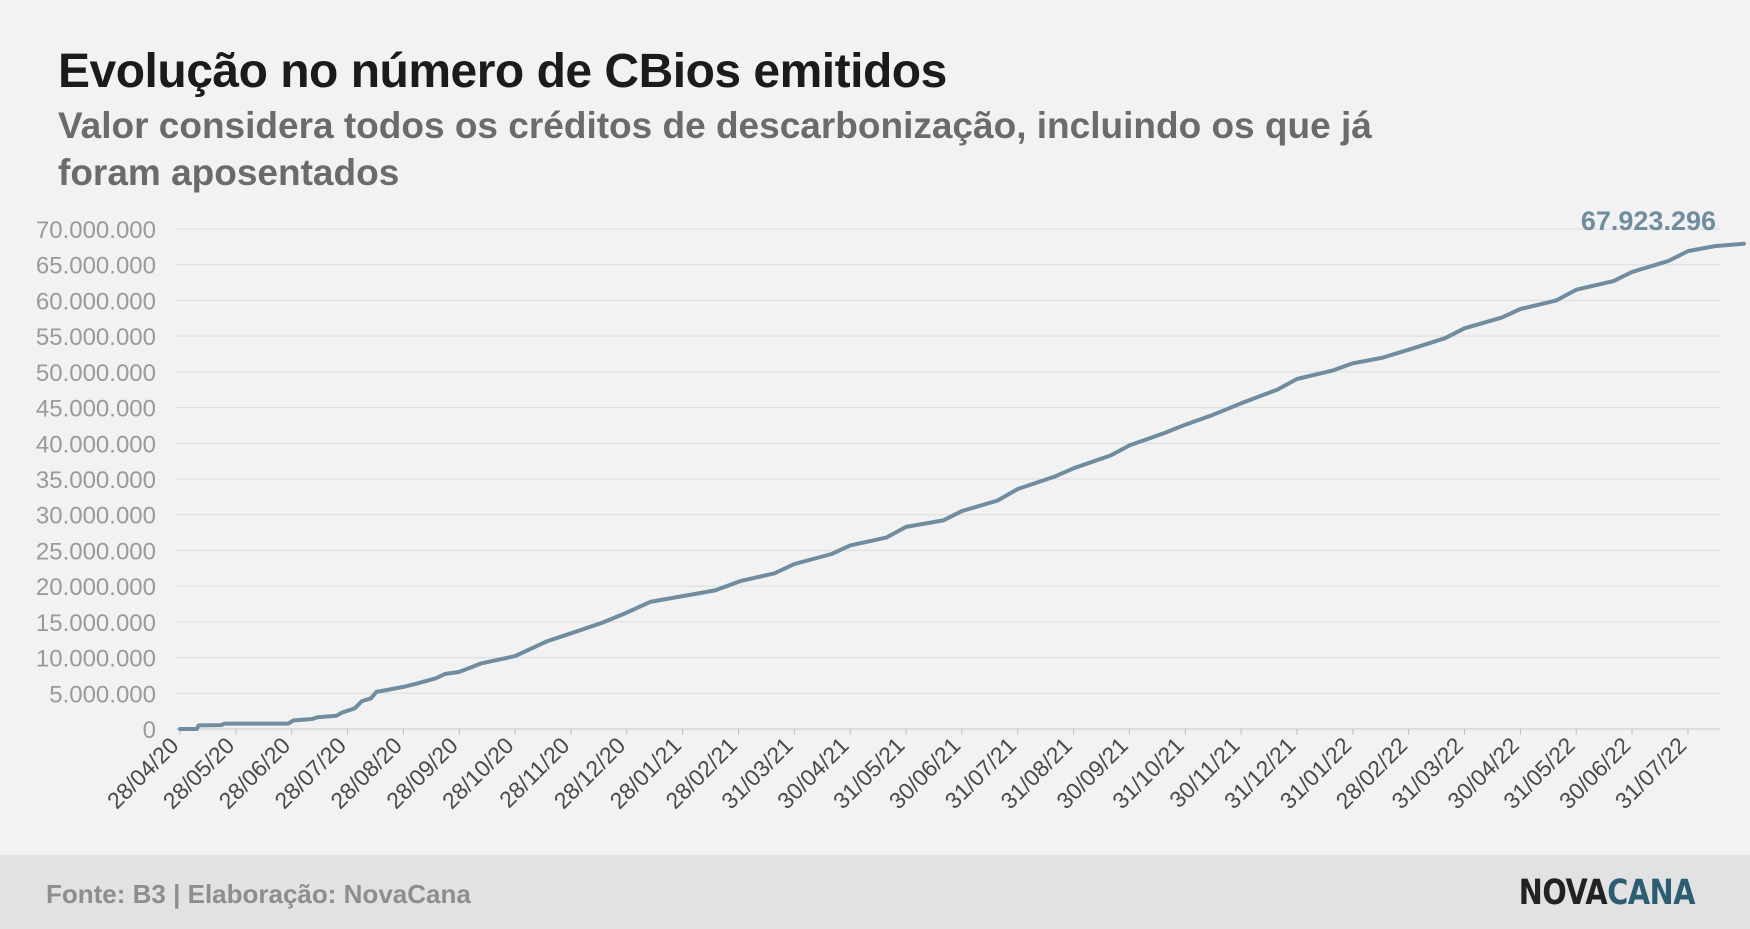 This screenshot has height=929, width=1750. What do you see at coordinates (149, 730) in the screenshot?
I see `y-tick-label: 0` at bounding box center [149, 730].